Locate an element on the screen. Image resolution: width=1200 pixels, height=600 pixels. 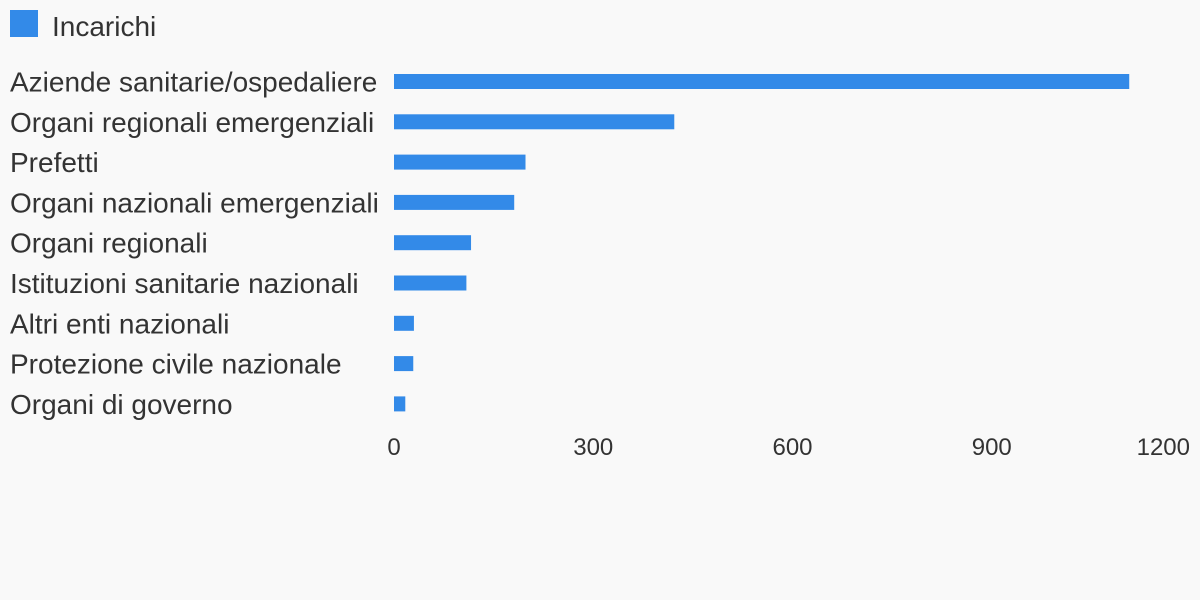
x-tick-label-300: 300 is located at coordinates (593, 447).